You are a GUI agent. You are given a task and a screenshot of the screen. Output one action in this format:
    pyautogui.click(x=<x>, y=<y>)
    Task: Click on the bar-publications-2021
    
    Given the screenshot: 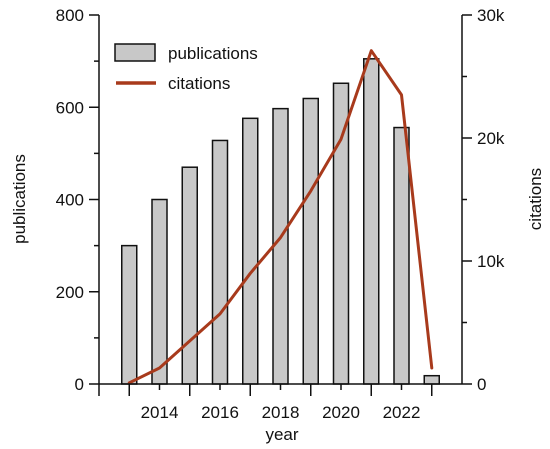 What is the action you would take?
    pyautogui.click(x=371, y=221)
    